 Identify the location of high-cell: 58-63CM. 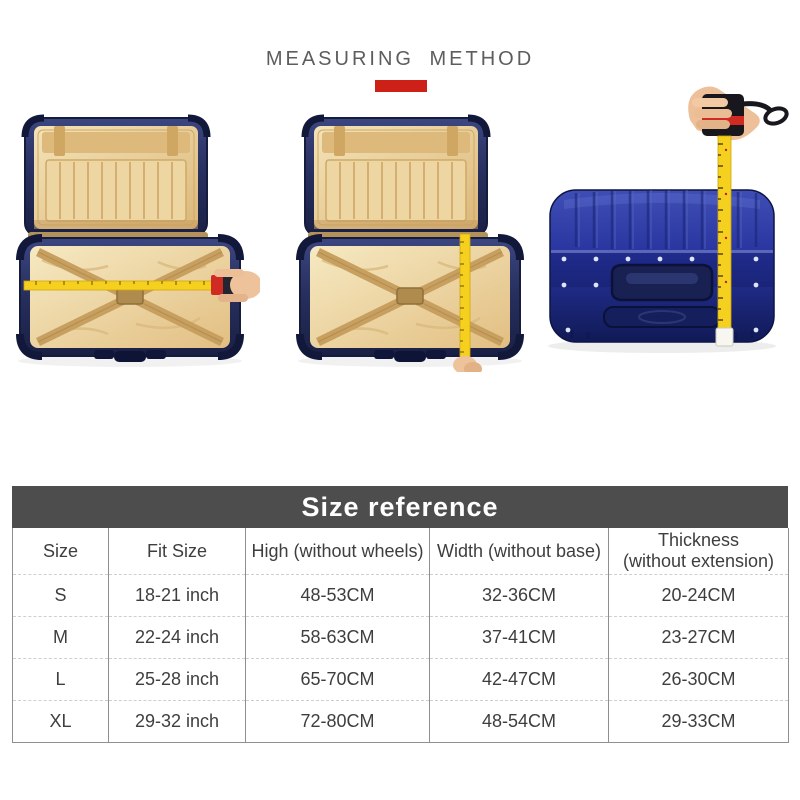
(337, 637).